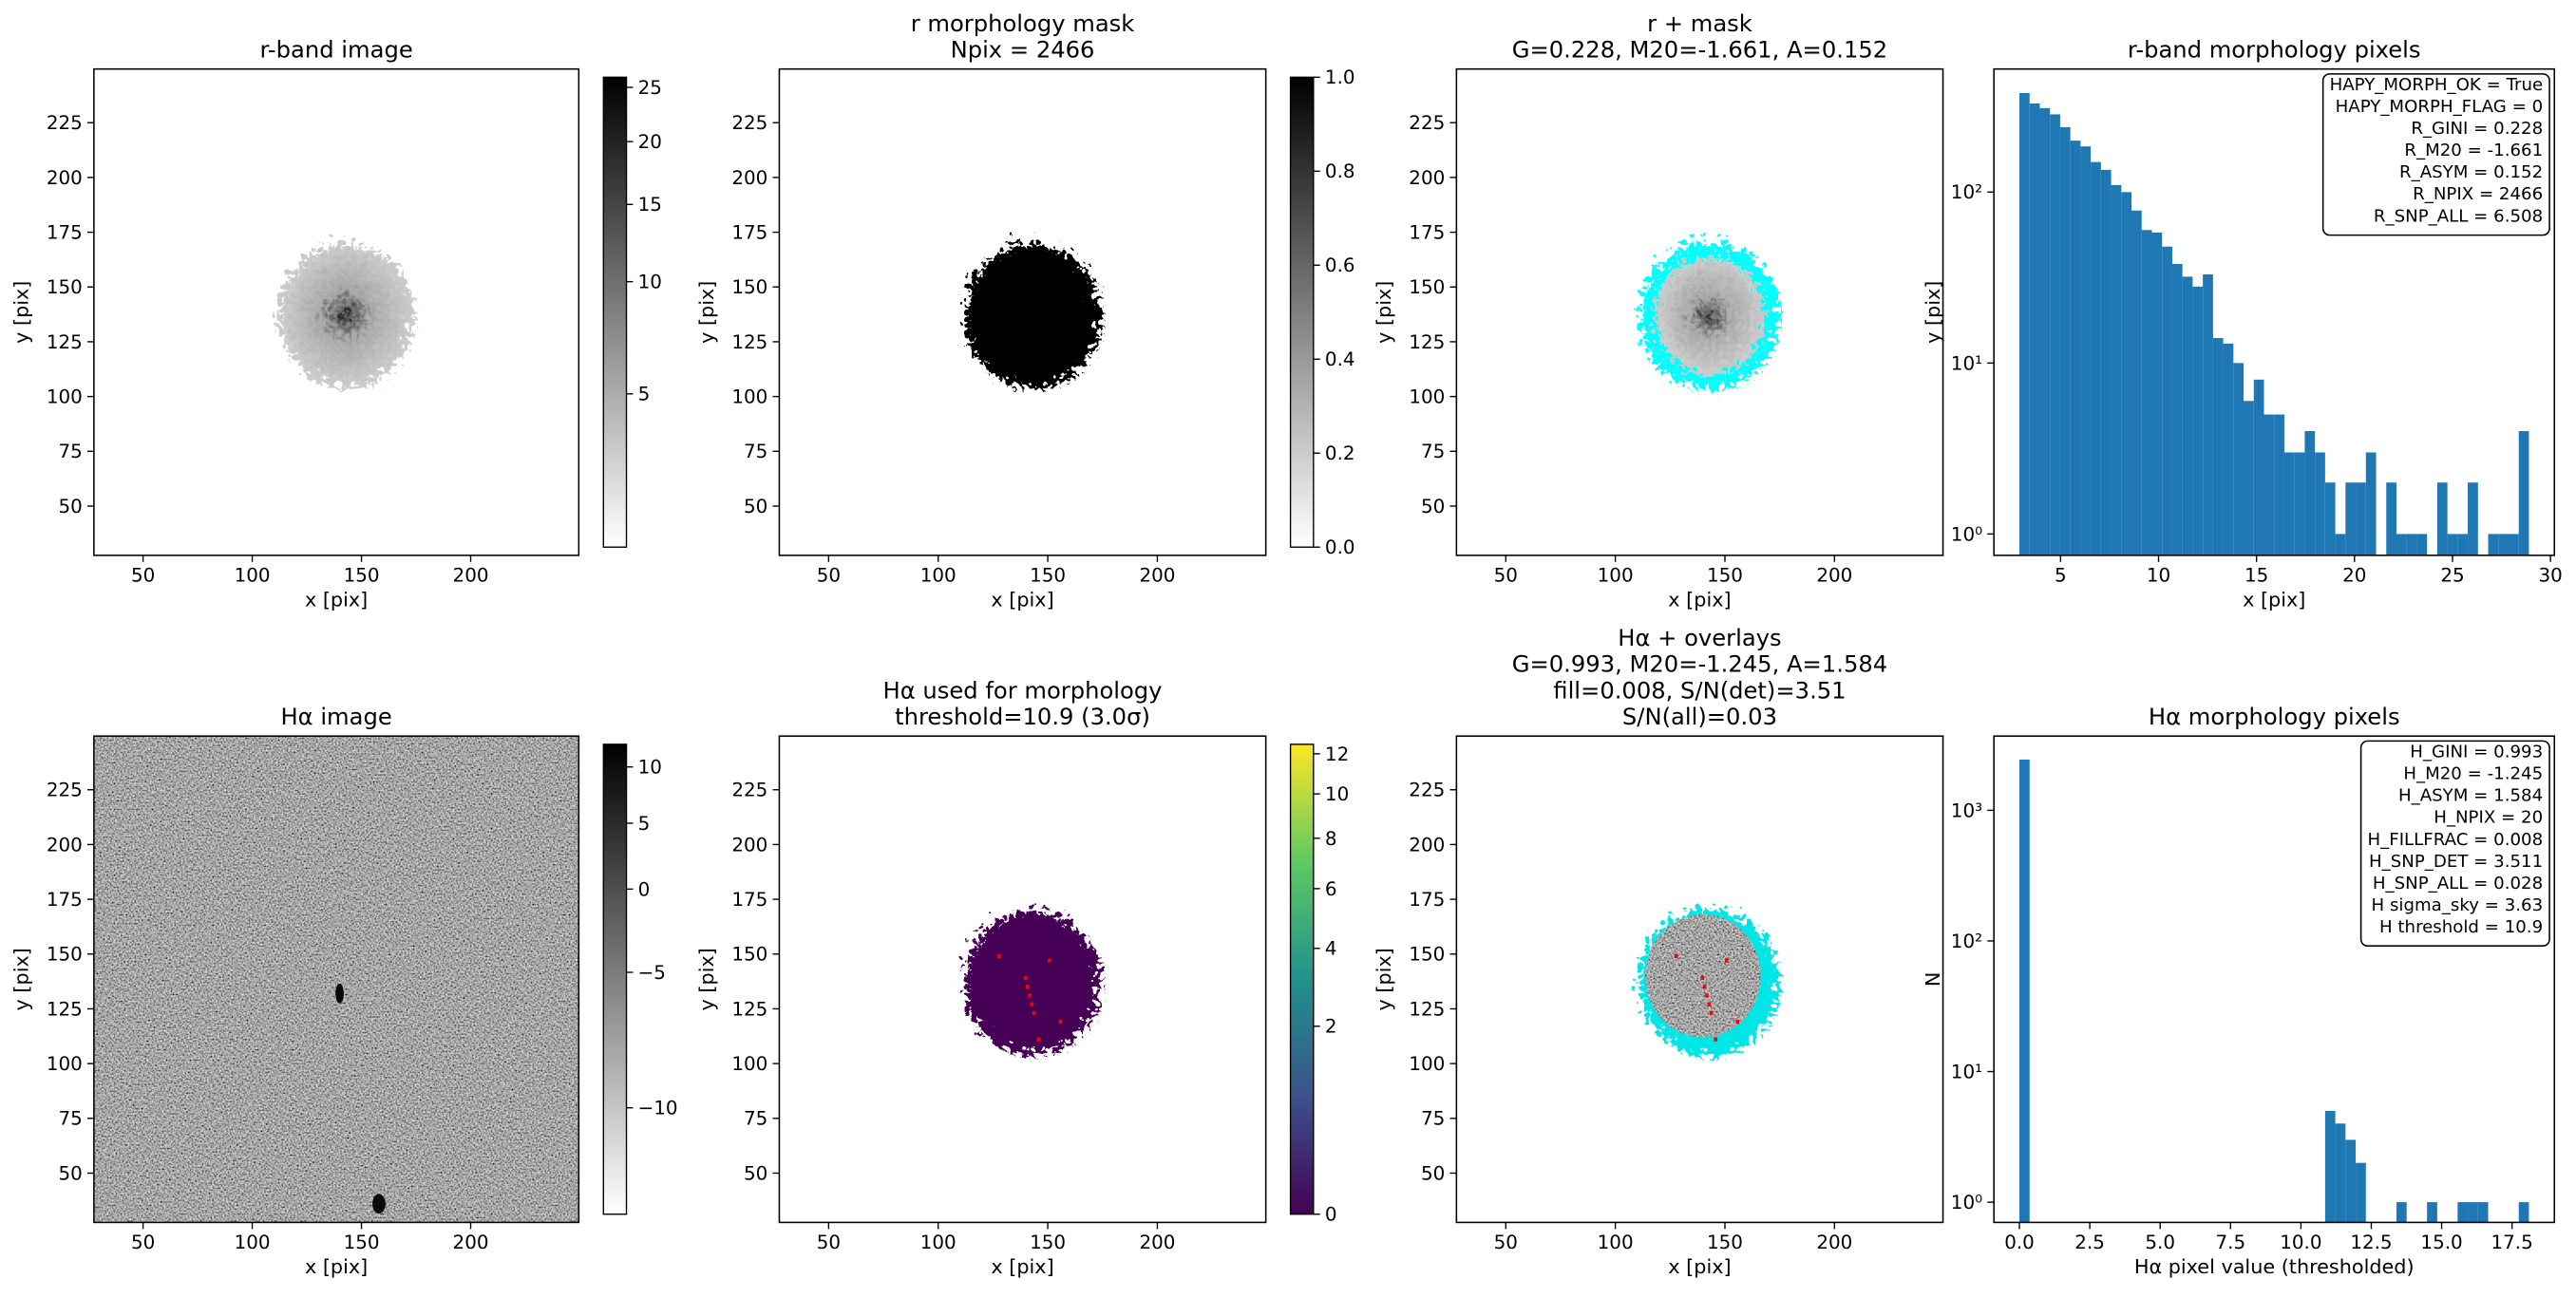  What do you see at coordinates (1340, 453) in the screenshot?
I see `colorbar-tick-label: 0.2` at bounding box center [1340, 453].